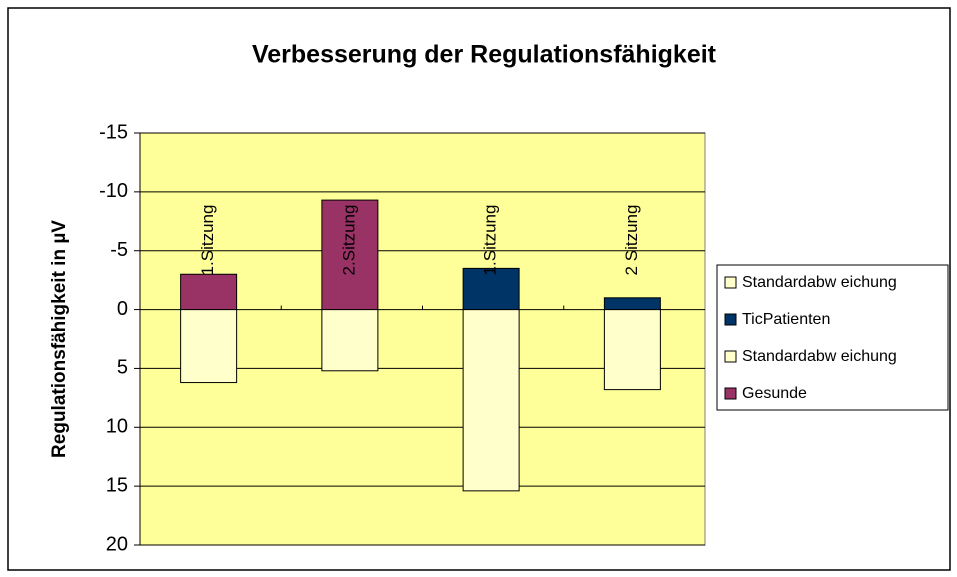 The image size is (957, 577). What do you see at coordinates (117, 485) in the screenshot?
I see `y-tick-label: 15` at bounding box center [117, 485].